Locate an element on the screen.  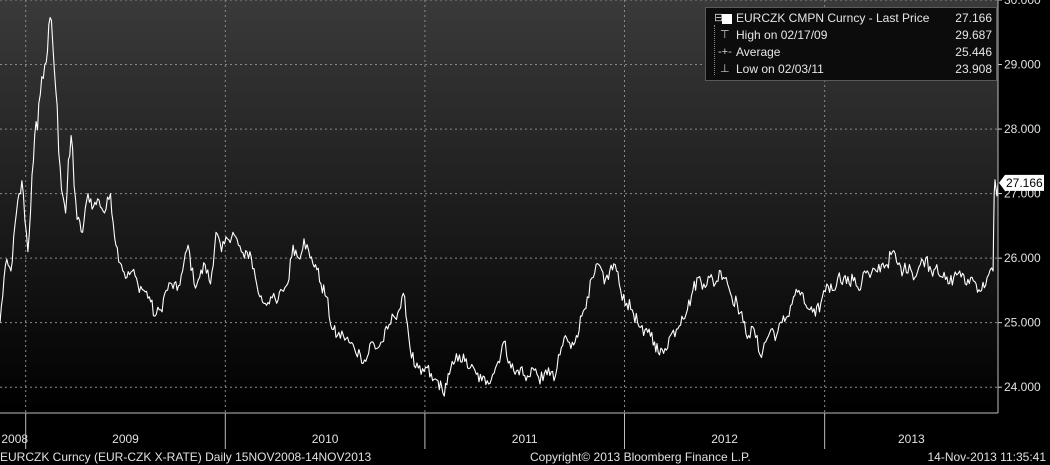
x-tick-label: 2010 is located at coordinates (325, 439).